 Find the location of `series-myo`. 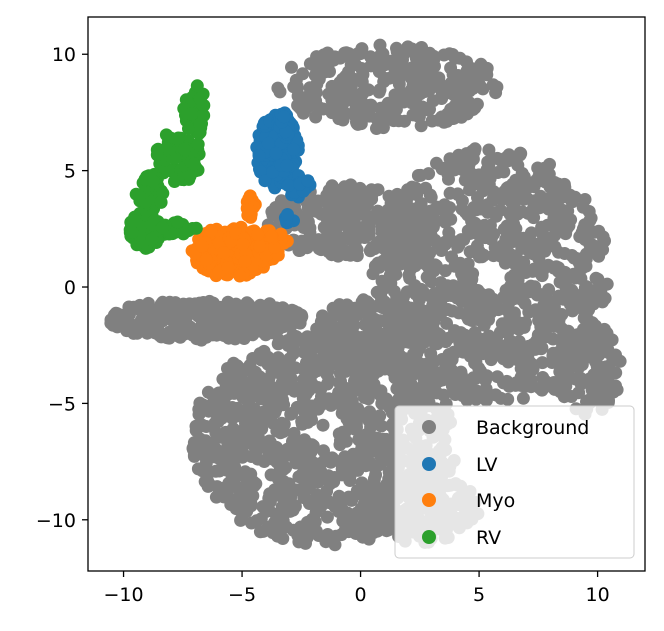

series-myo is located at coordinates (239, 236).